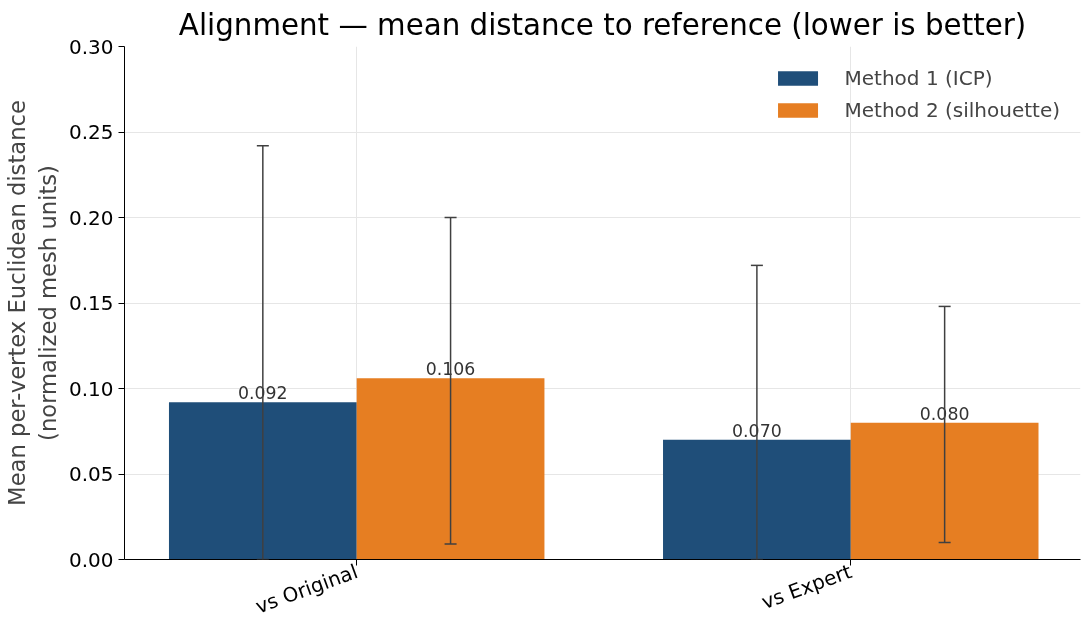 This screenshot has height=636, width=1089. Describe the element at coordinates (91, 474) in the screenshot. I see `y-tick-label: 0.05` at that location.